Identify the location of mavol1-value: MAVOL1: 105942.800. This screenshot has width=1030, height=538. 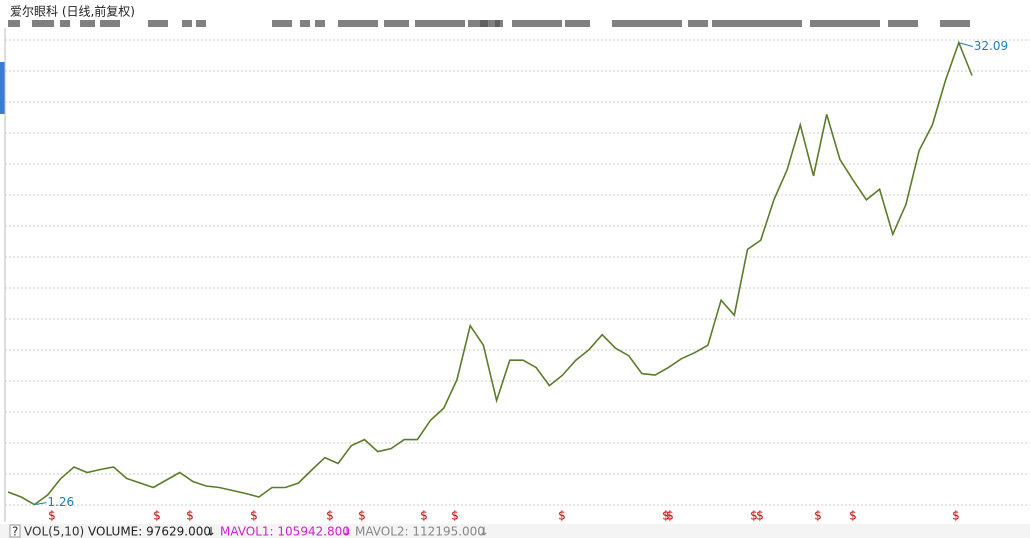
(285, 531).